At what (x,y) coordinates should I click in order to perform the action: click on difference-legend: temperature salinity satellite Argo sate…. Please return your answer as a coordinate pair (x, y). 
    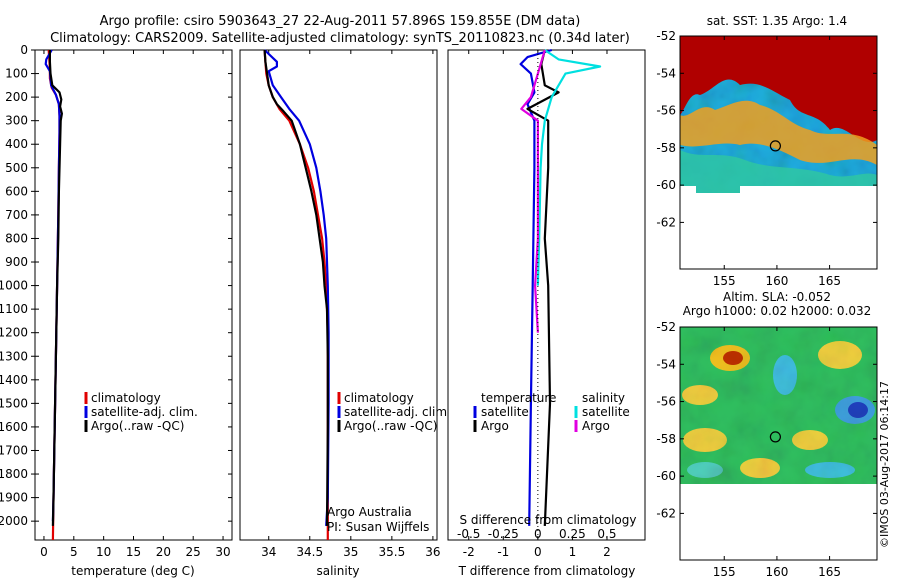
    Looking at the image, I should click on (551, 412).